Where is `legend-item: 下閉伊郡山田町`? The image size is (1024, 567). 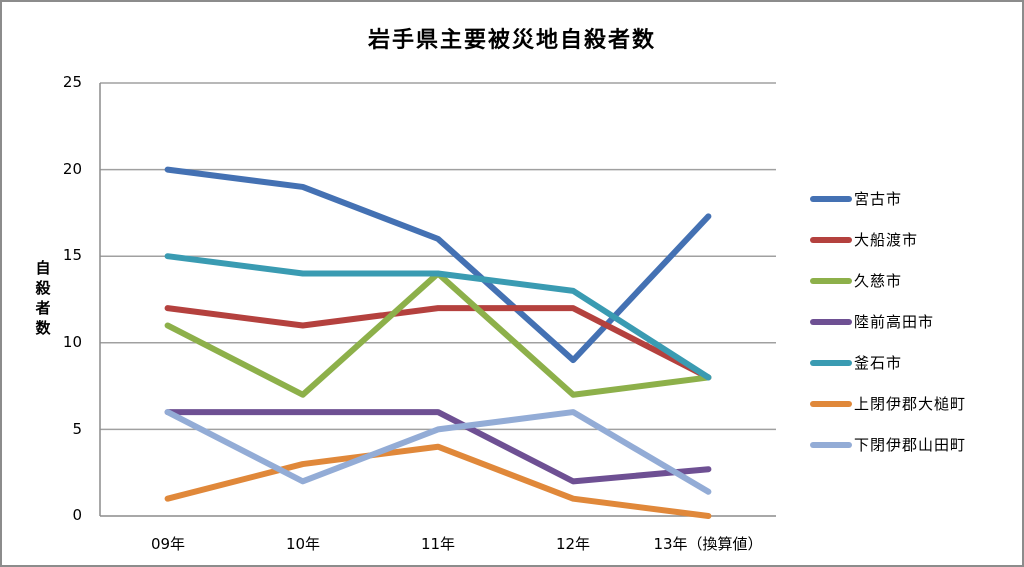 legend-item: 下閉伊郡山田町 is located at coordinates (888, 444).